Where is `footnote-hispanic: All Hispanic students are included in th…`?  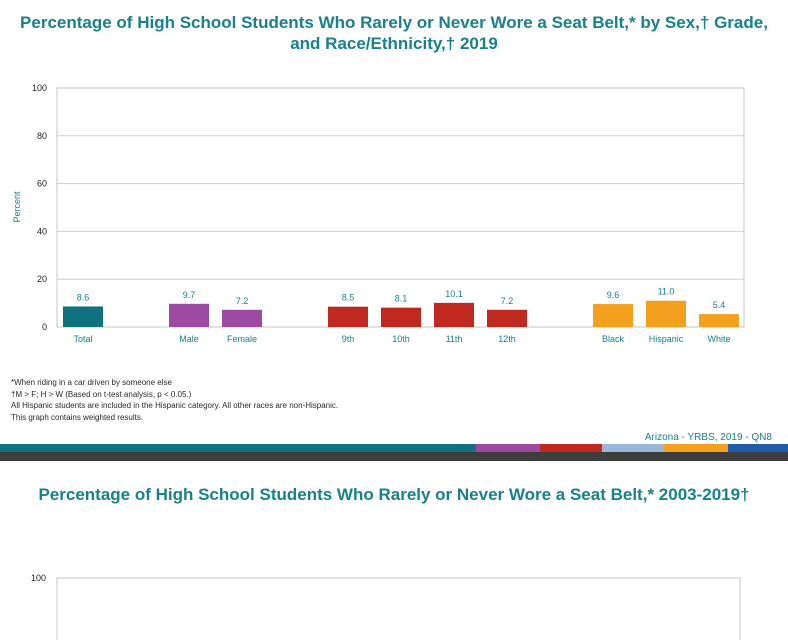 footnote-hispanic: All Hispanic students are included in th… is located at coordinates (175, 405).